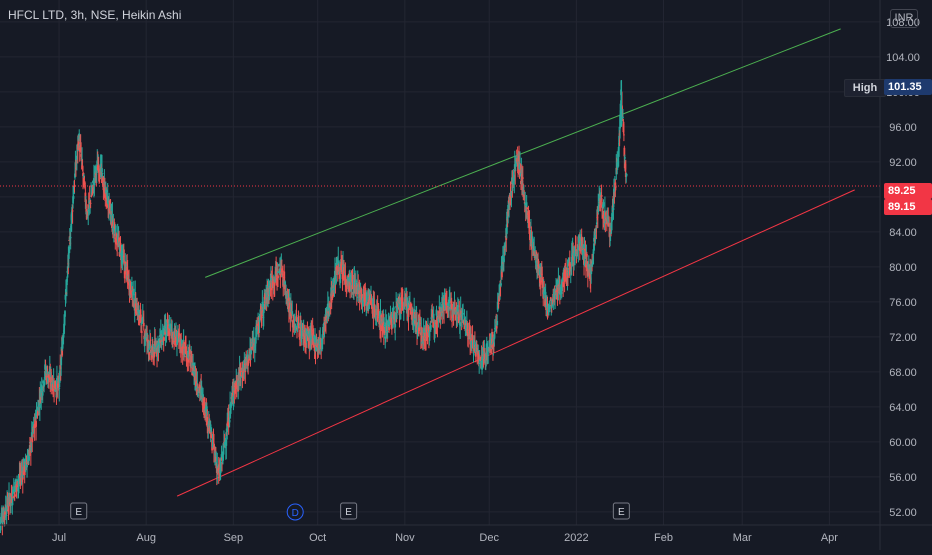 The height and width of the screenshot is (555, 932). I want to click on price-tick-label: 60.00, so click(903, 443).